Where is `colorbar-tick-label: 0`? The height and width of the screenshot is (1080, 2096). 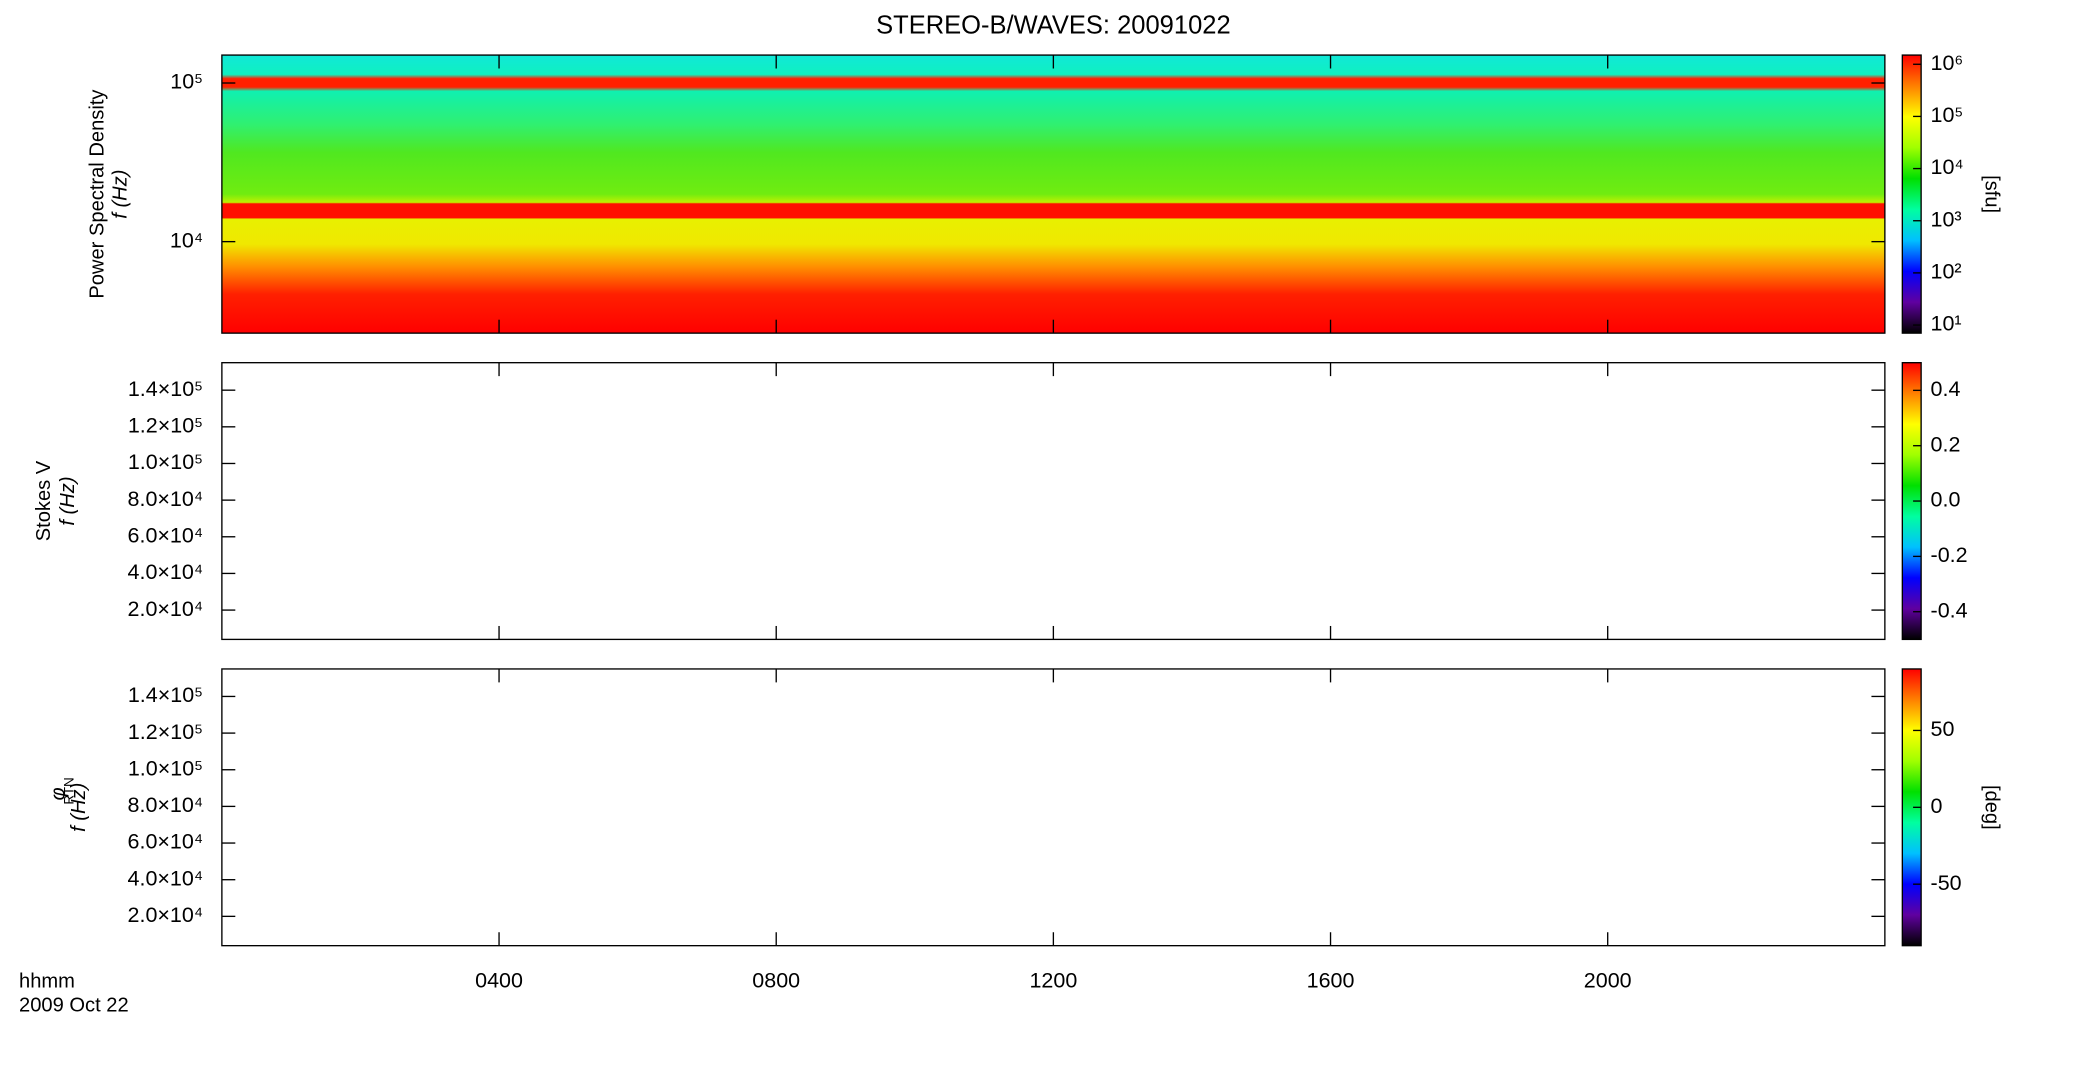
colorbar-tick-label: 0 is located at coordinates (1937, 806).